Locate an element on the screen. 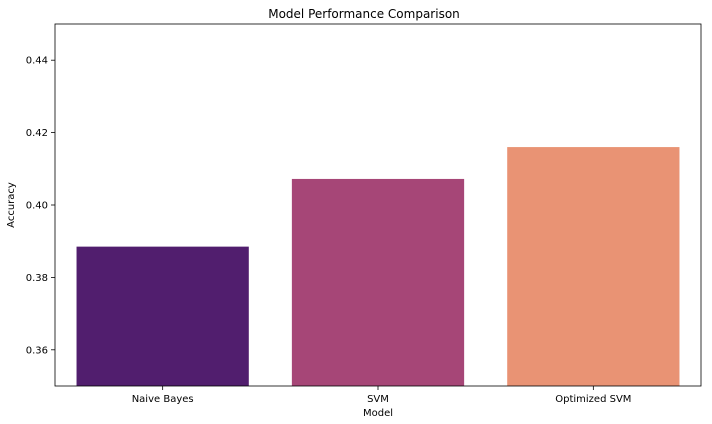 Image resolution: width=712 pixels, height=424 pixels. y-tick-label: 0.36 is located at coordinates (37, 350).